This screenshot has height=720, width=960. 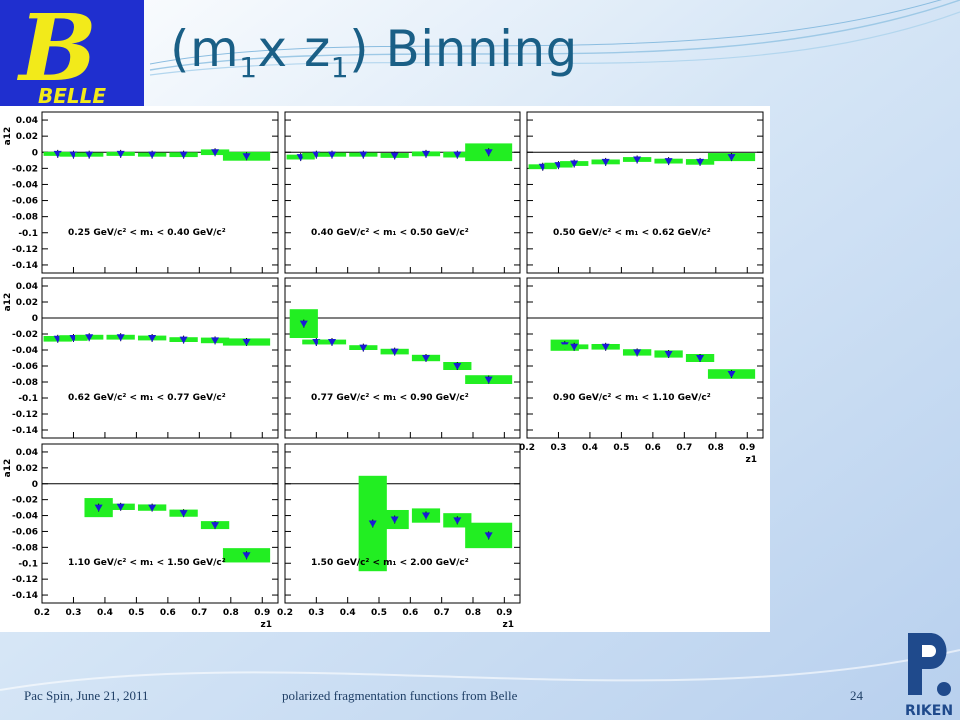 What do you see at coordinates (590, 448) in the screenshot?
I see `x-tick-label: 0.4` at bounding box center [590, 448].